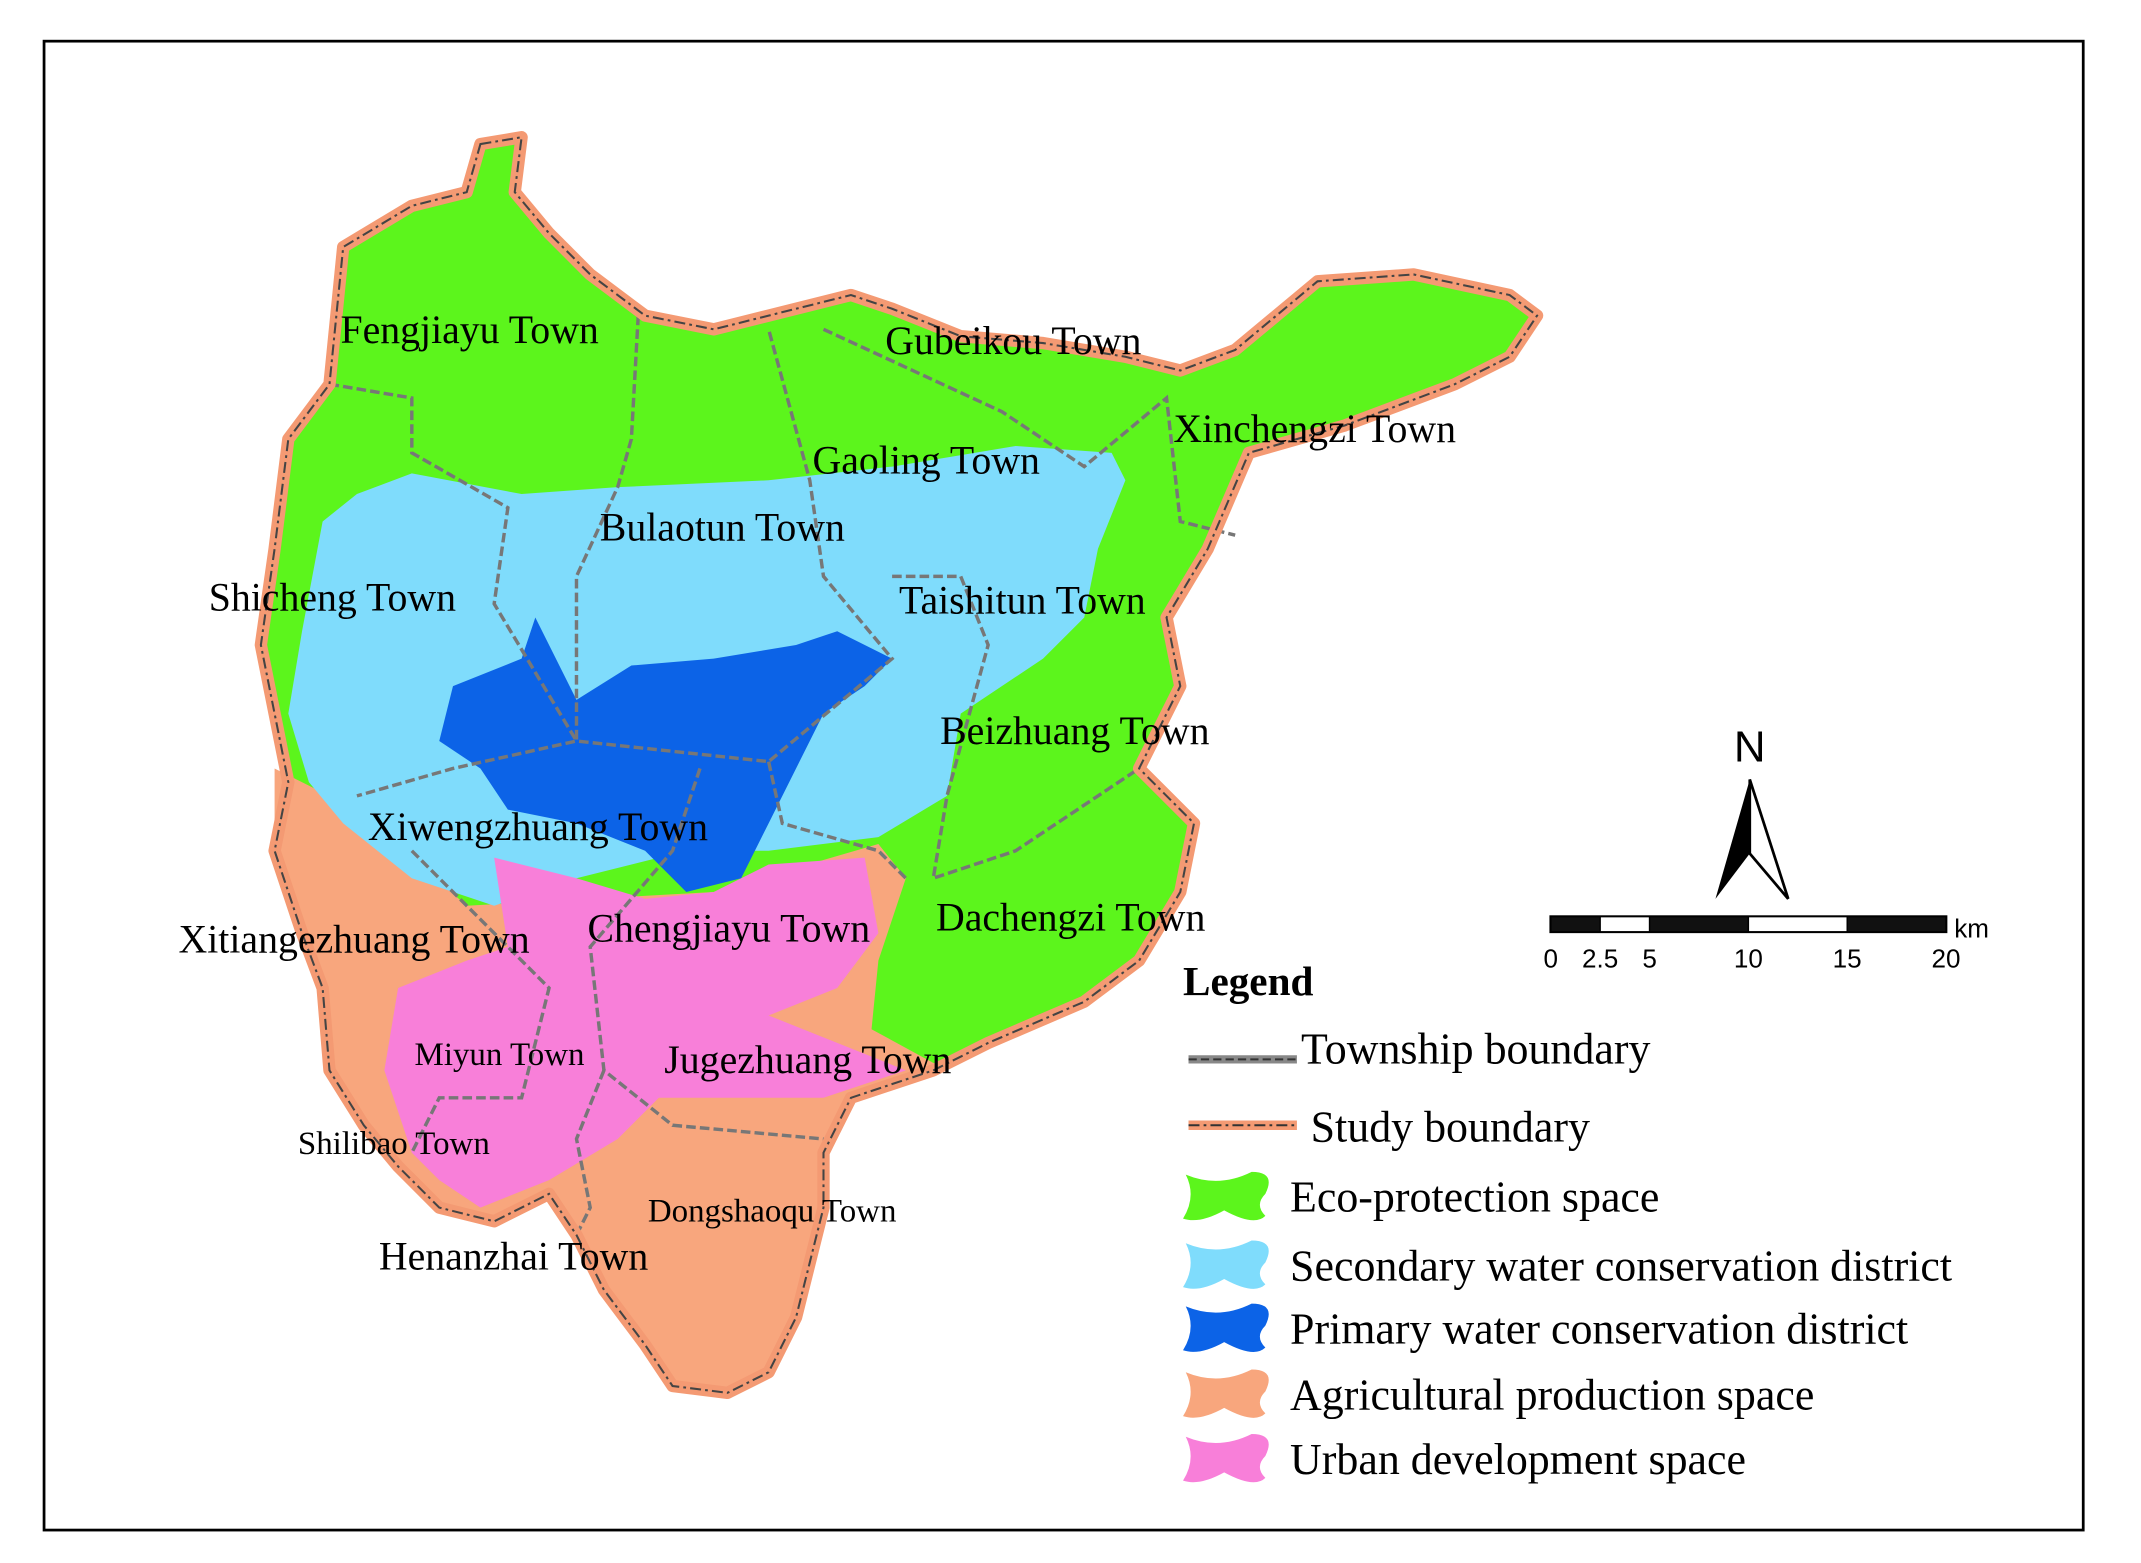  What do you see at coordinates (1551, 958) in the screenshot?
I see `scale-tick-label: 0` at bounding box center [1551, 958].